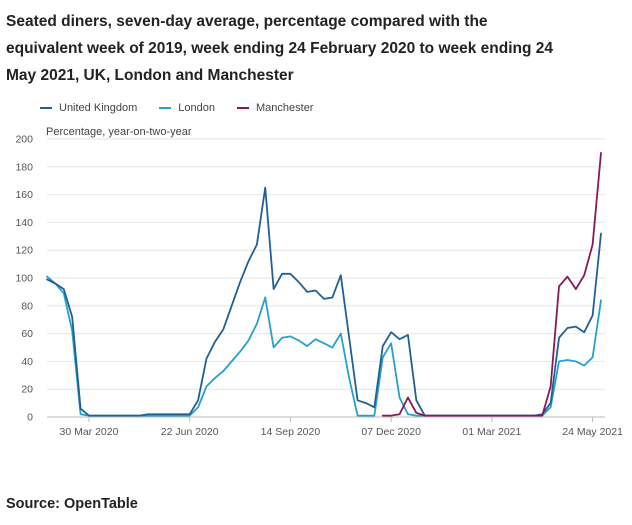 The width and height of the screenshot is (632, 525). Describe the element at coordinates (285, 108) in the screenshot. I see `legend-label-manchester: Manchester` at that location.